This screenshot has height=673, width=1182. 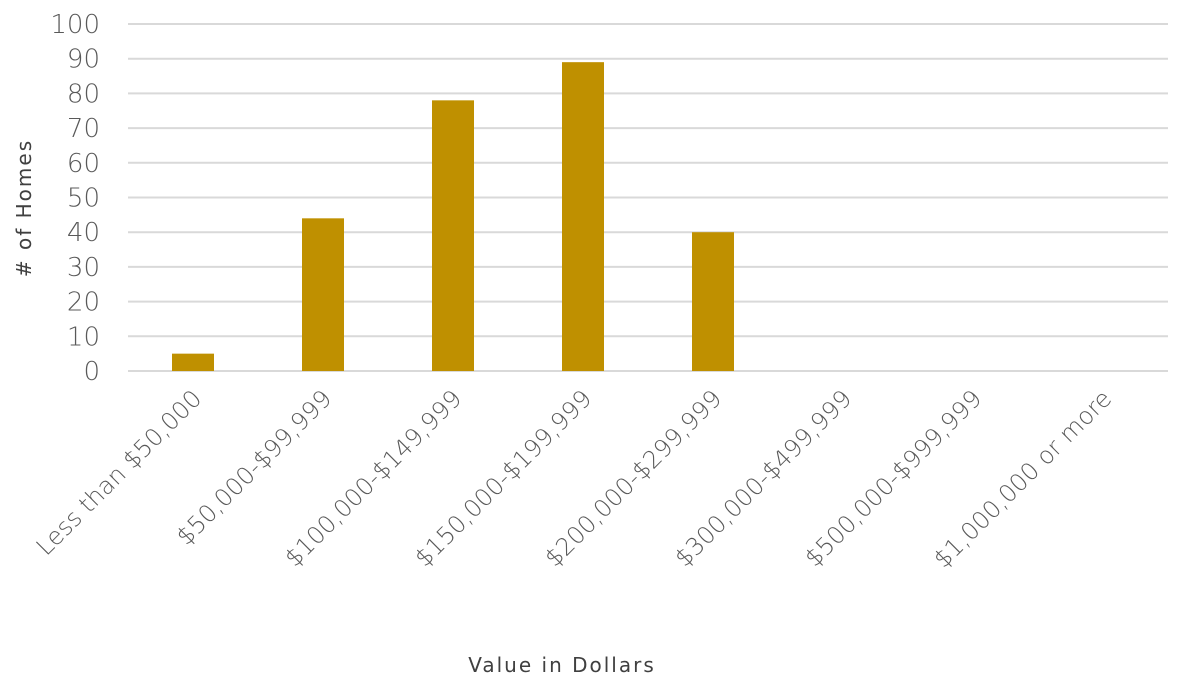 I want to click on y-tick-label: 10, so click(x=83, y=337).